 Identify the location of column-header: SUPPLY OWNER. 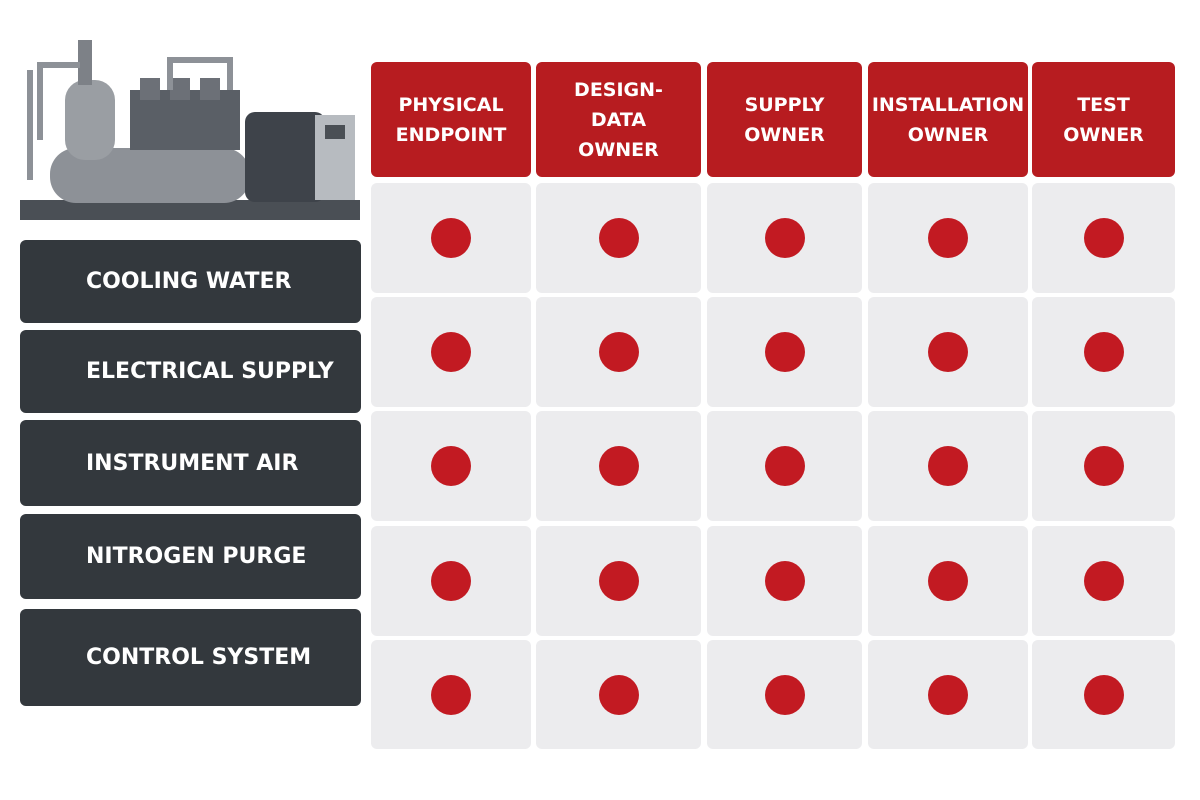
(784, 119).